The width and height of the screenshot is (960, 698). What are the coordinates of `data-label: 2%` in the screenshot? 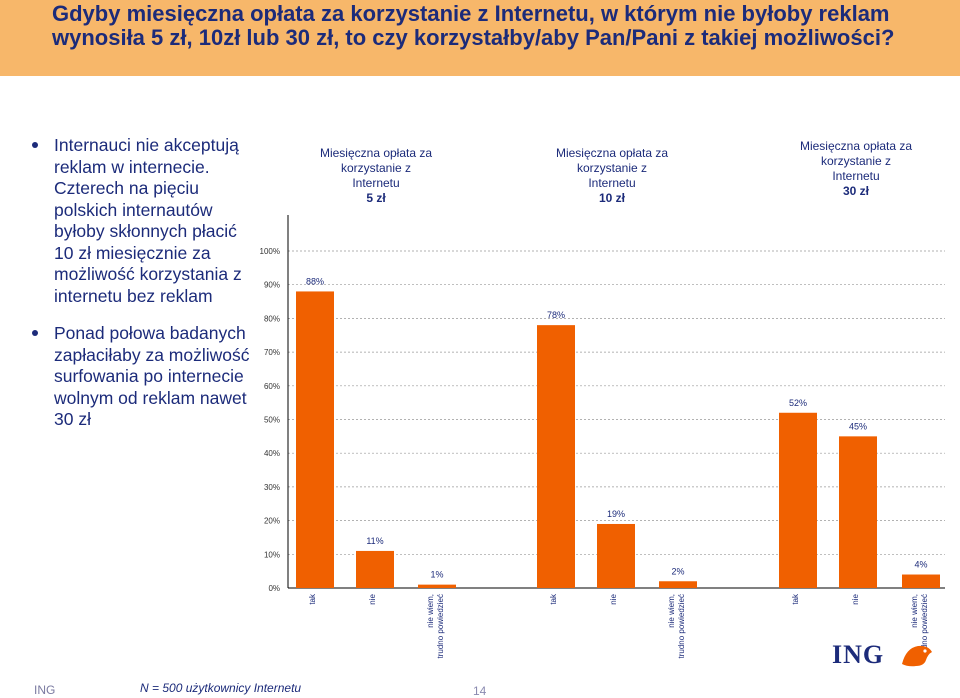 It's located at (677, 571).